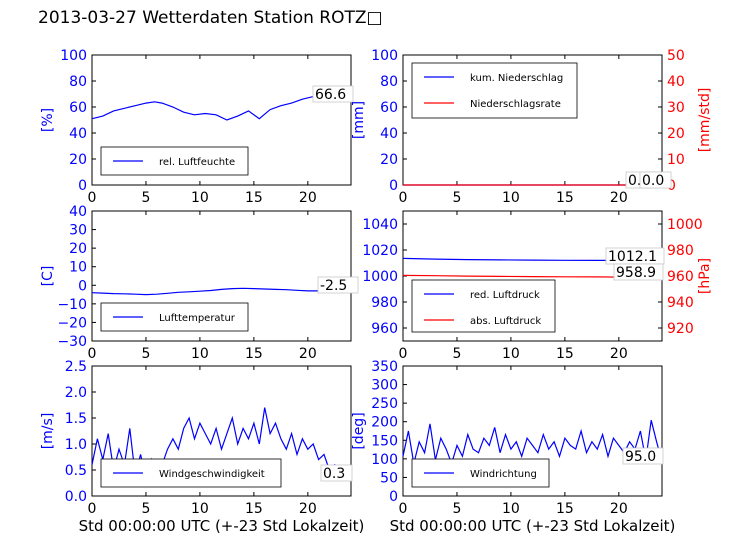 The width and height of the screenshot is (736, 552). I want to click on pressure-value-box, so click(638, 272).